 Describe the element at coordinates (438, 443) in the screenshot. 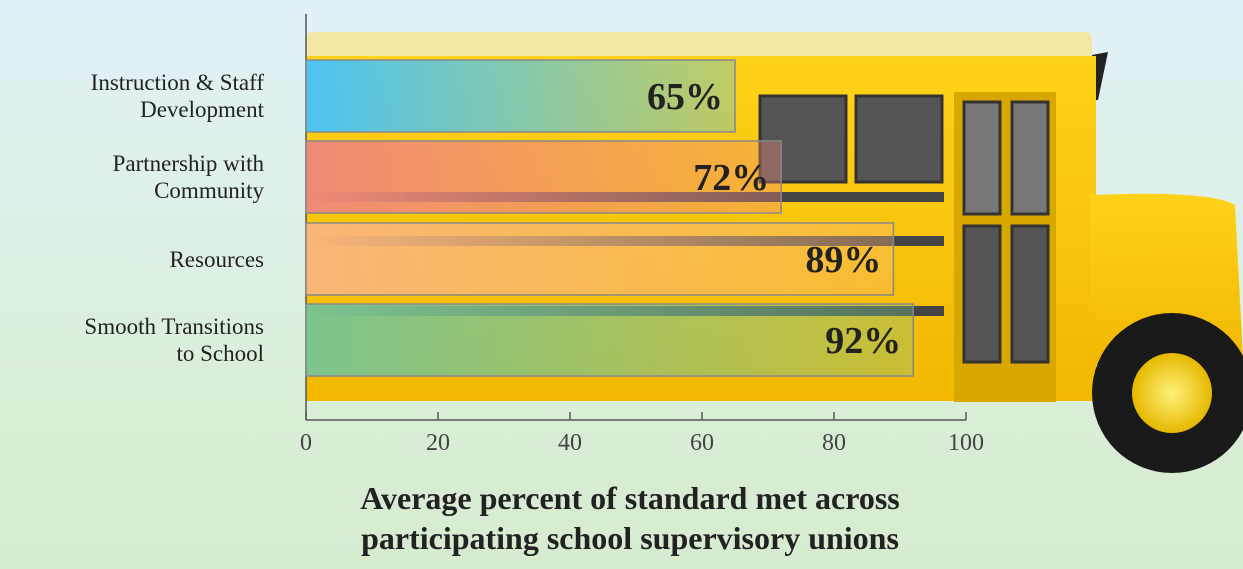

I see `x-tick-label: 20` at that location.